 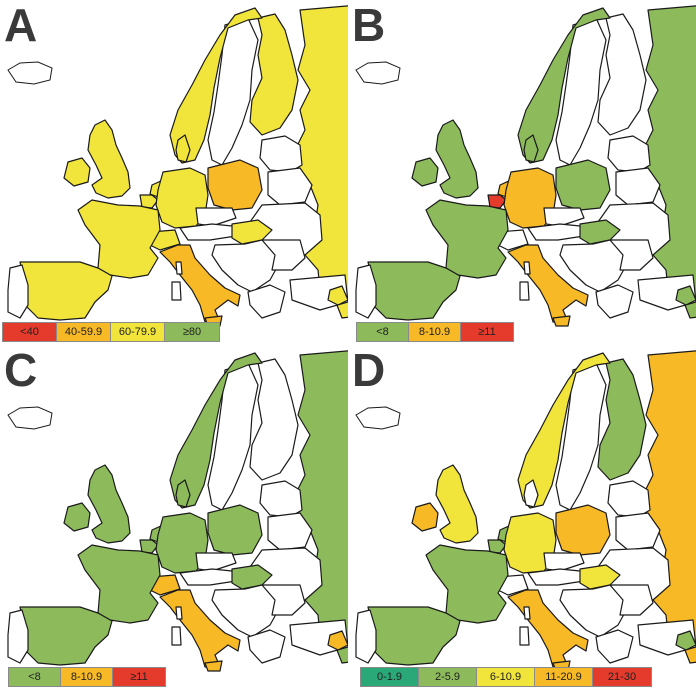 I want to click on legend: <40 40-59.9 60-79.9 ≥80, so click(x=111, y=332).